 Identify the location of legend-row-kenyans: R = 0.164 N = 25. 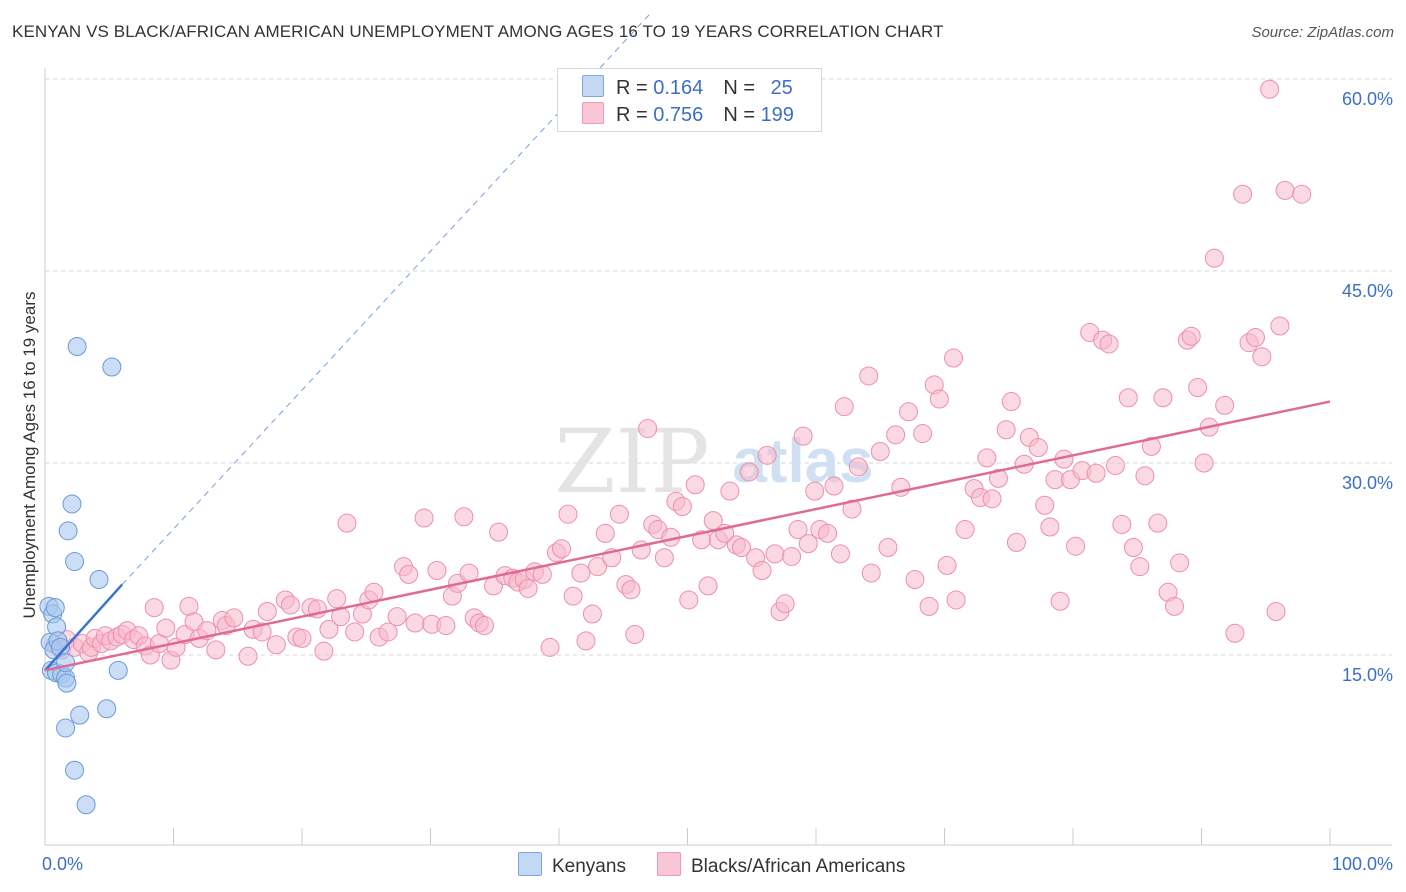
(687, 87).